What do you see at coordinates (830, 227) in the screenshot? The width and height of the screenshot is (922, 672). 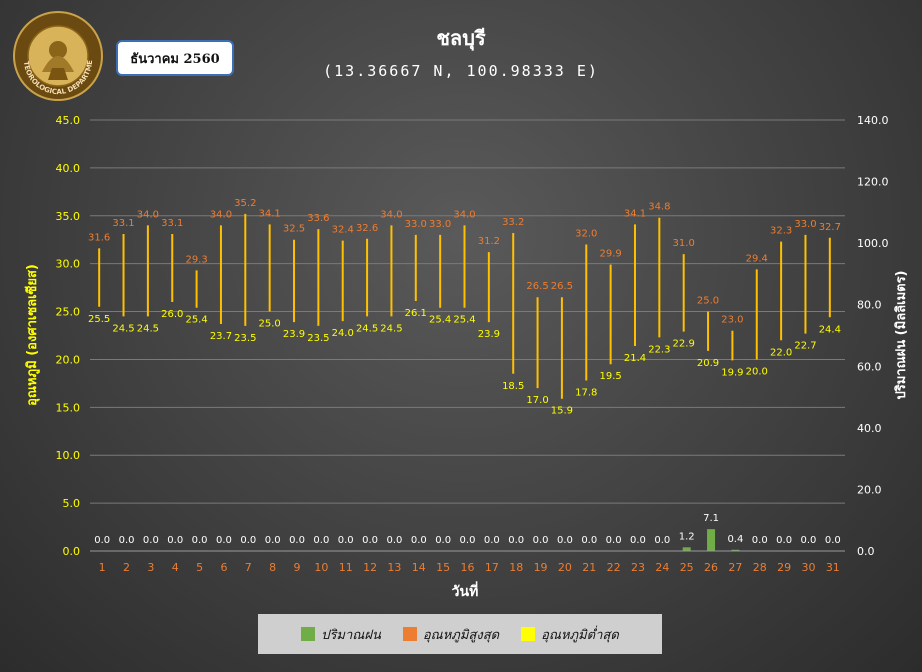 I see `max-temp-label: 32.7` at bounding box center [830, 227].